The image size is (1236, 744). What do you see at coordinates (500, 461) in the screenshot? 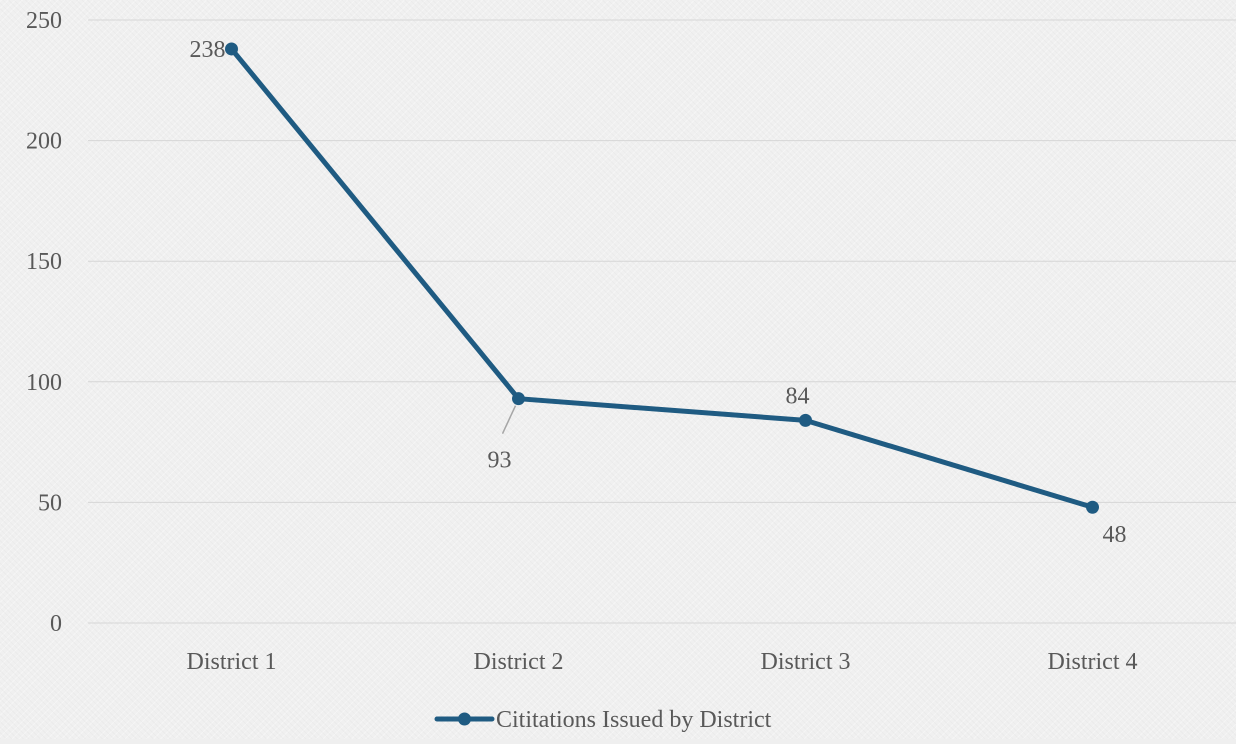
I see `data-label: 93` at bounding box center [500, 461].